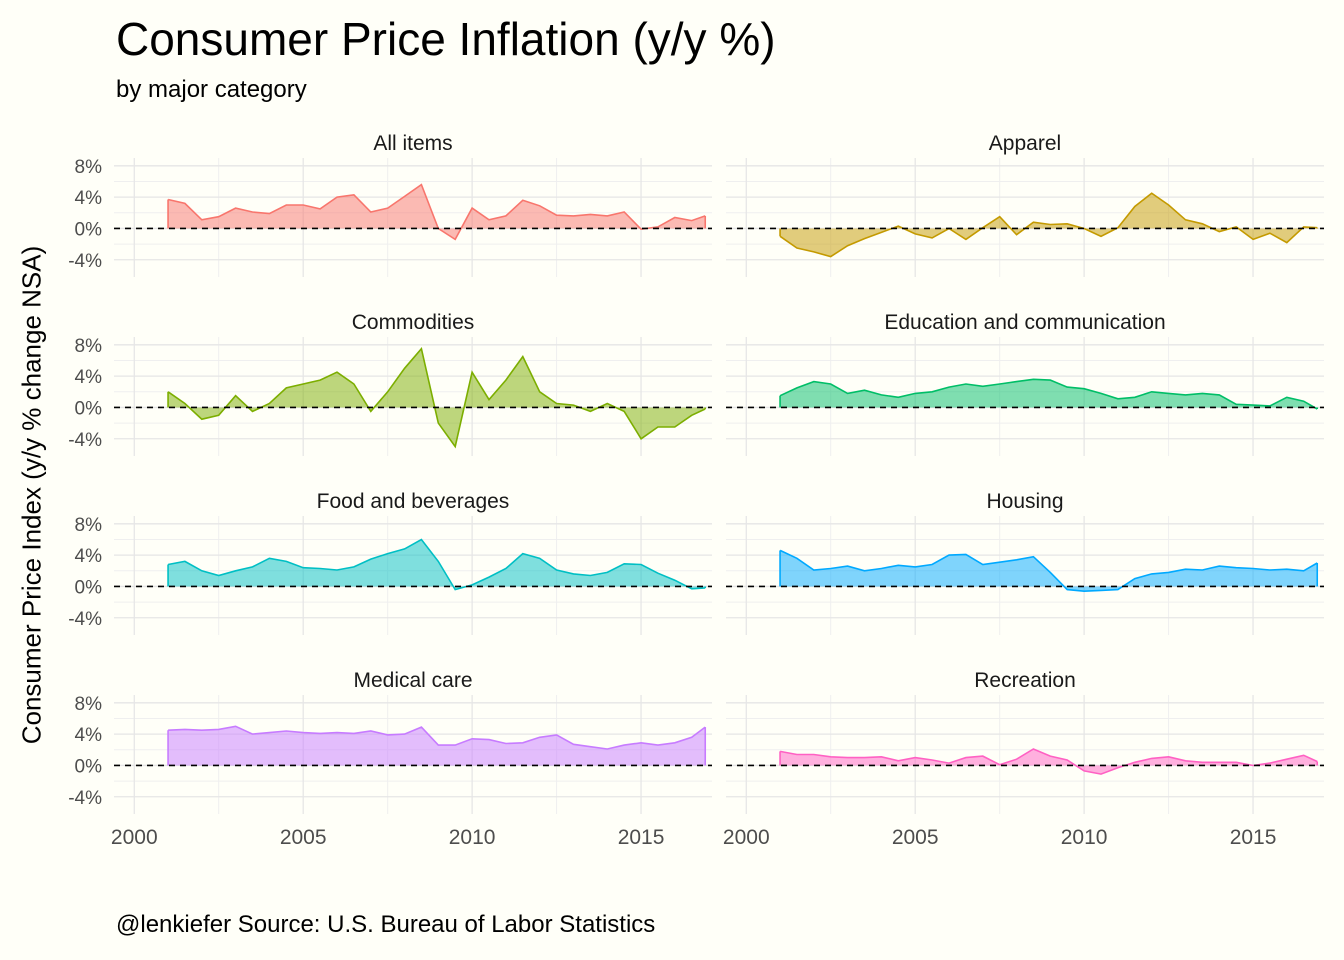 This screenshot has width=1344, height=960. I want to click on area-recreation, so click(1049, 762).